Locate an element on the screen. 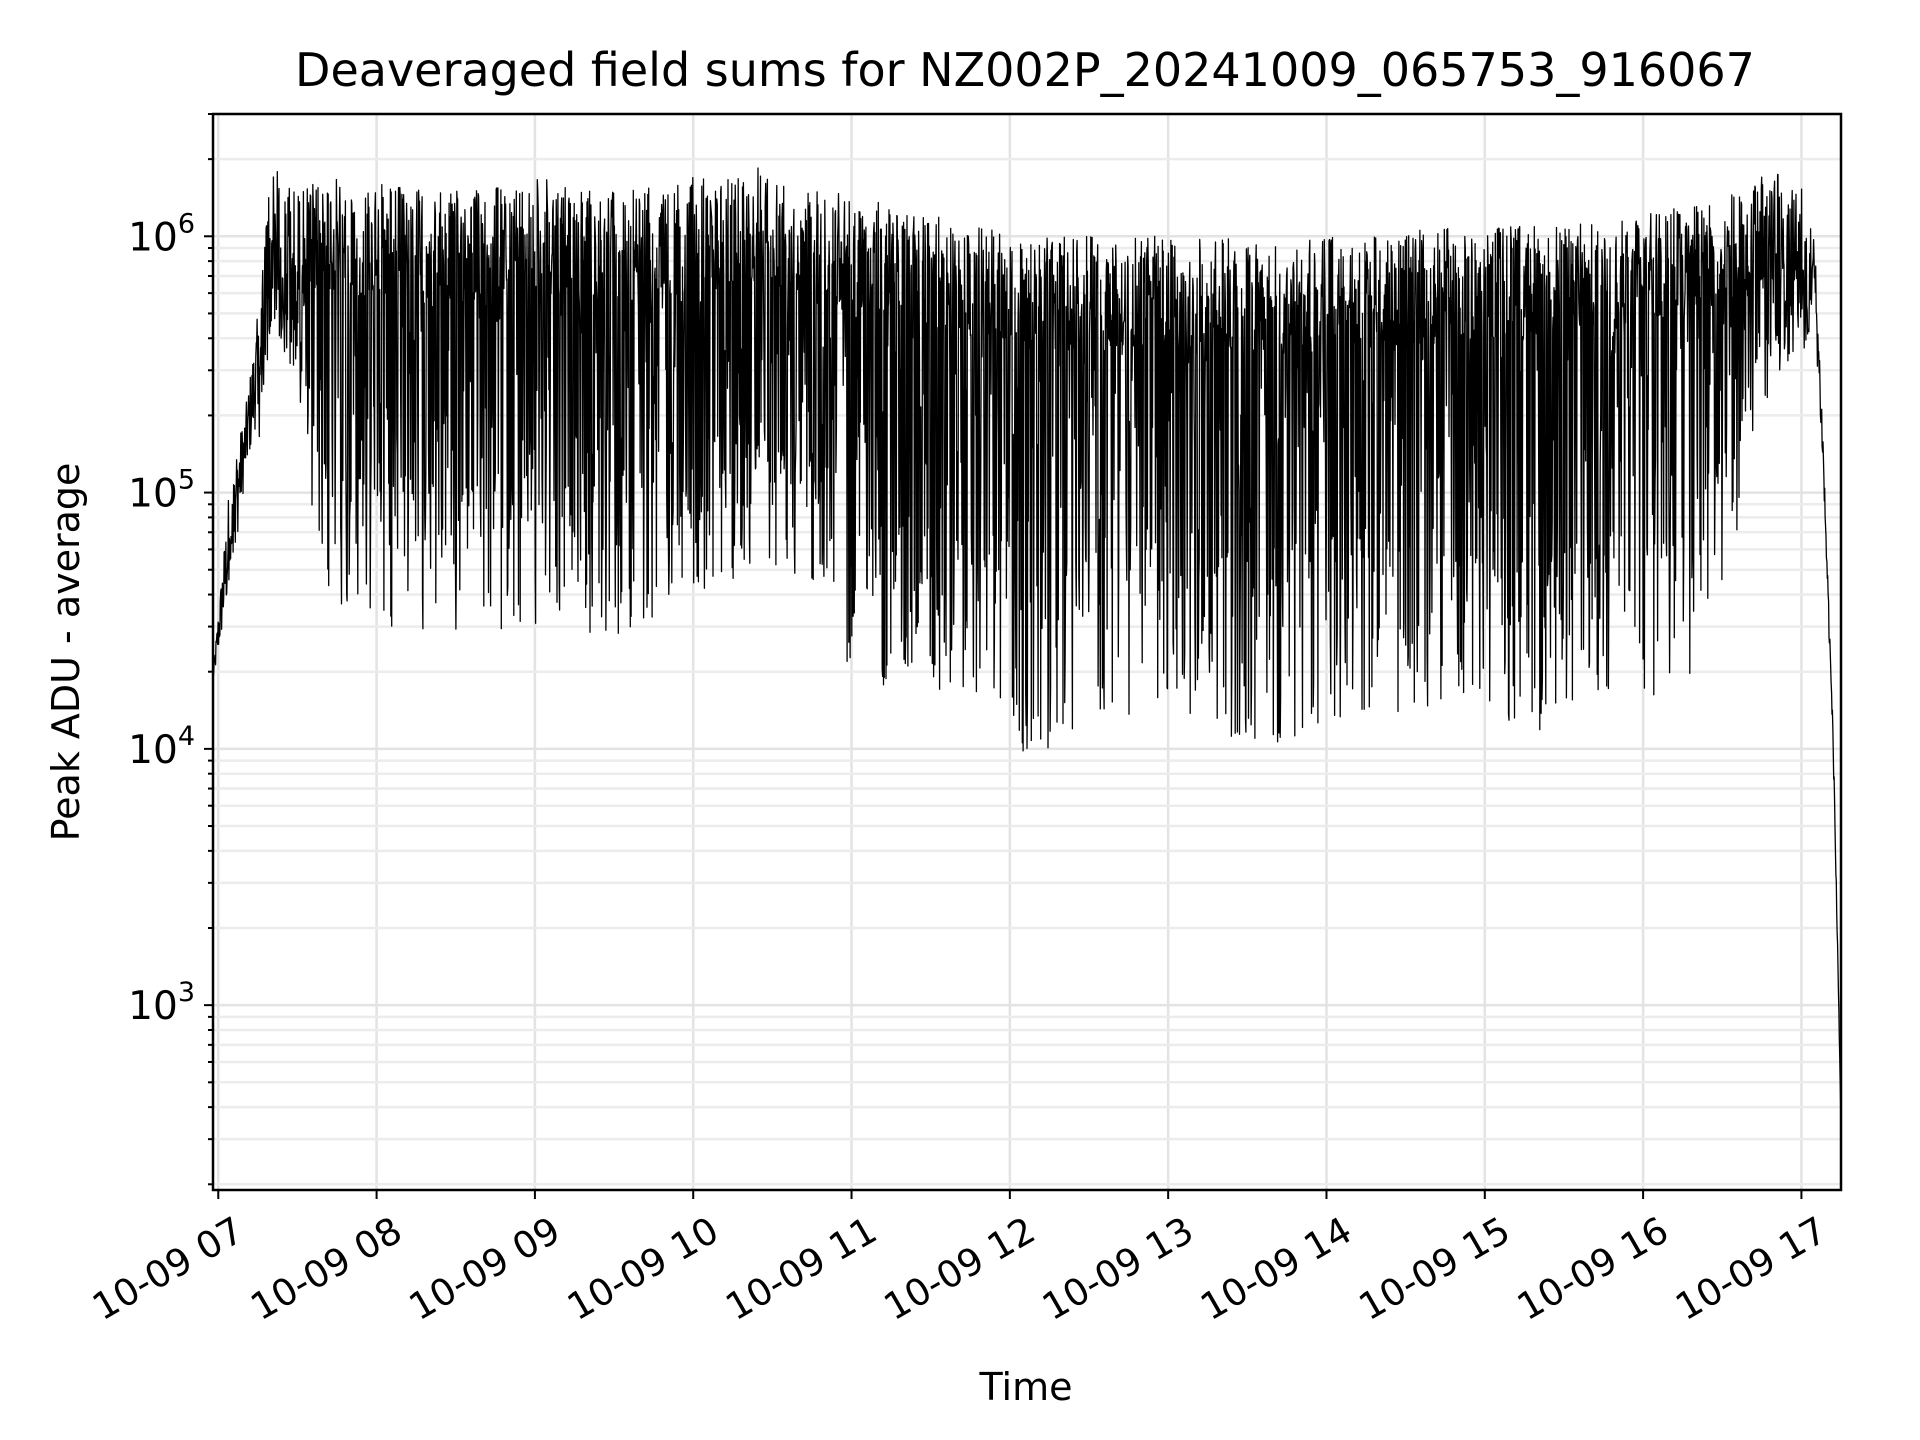  y-tick-label: 10⁴ is located at coordinates (161, 747).